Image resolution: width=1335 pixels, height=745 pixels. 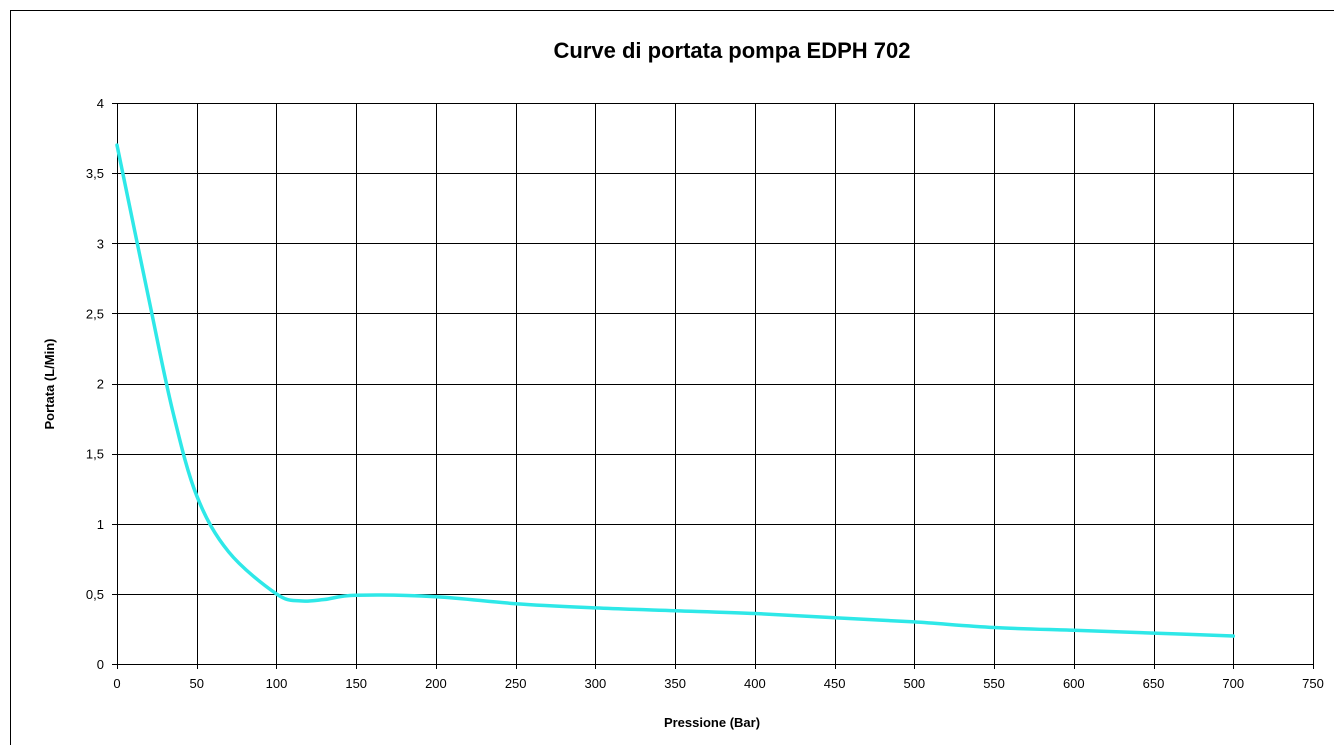 What do you see at coordinates (116, 683) in the screenshot?
I see `x-tick-label: 0` at bounding box center [116, 683].